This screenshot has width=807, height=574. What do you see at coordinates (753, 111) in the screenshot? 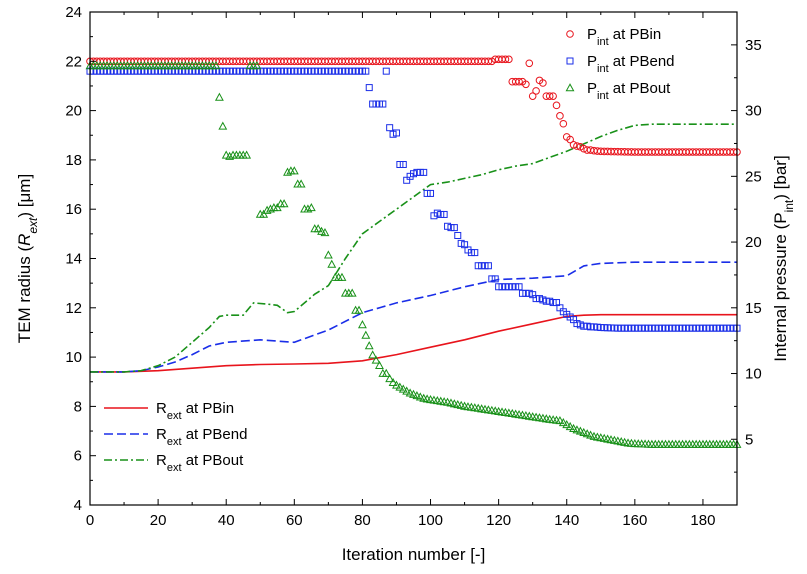
I see `y-right-tick-label: 30` at bounding box center [753, 111].